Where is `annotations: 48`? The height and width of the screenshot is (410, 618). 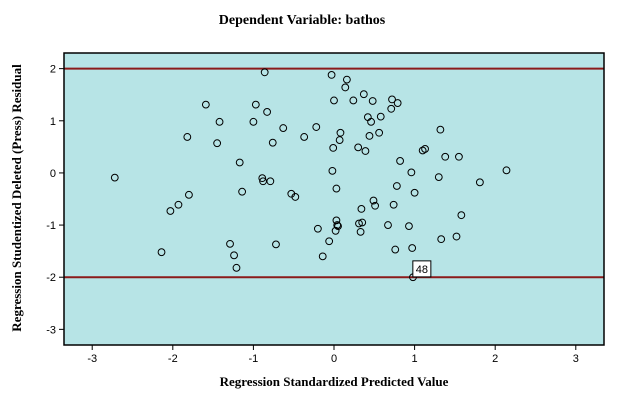
annotations: 48 is located at coordinates (422, 269).